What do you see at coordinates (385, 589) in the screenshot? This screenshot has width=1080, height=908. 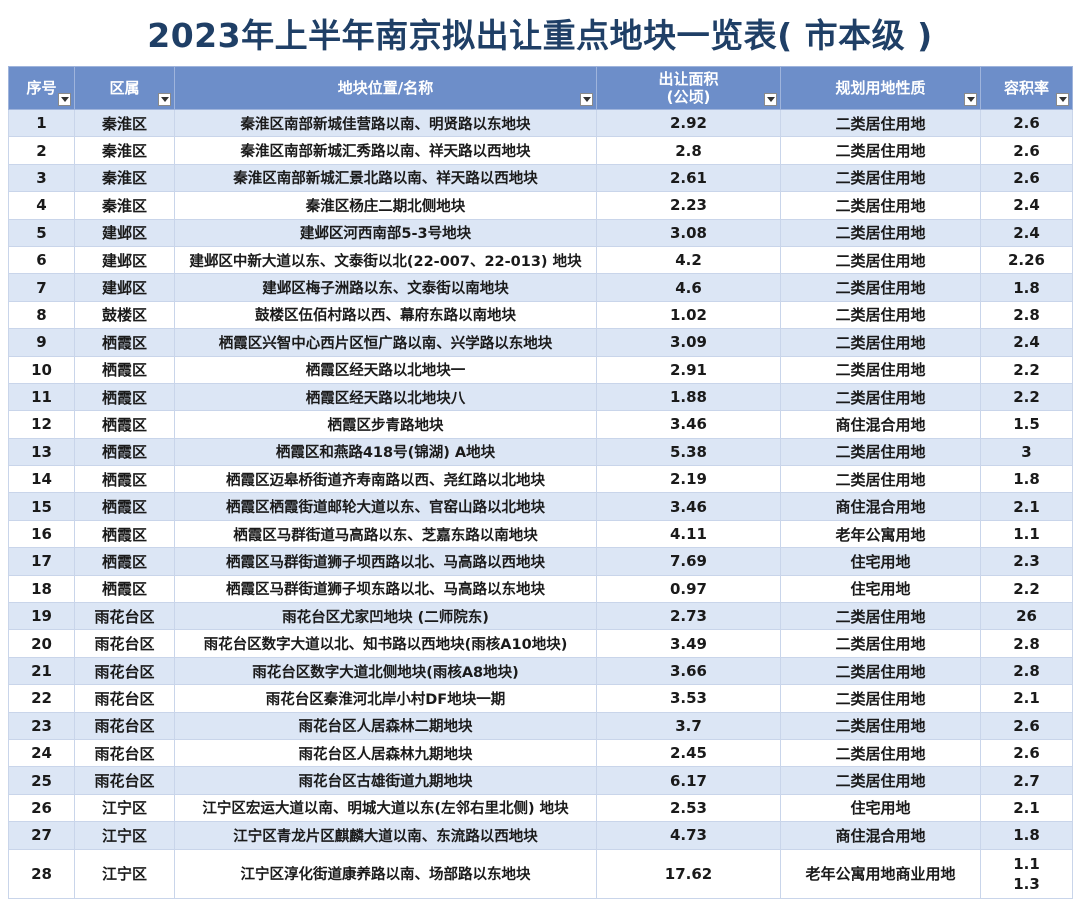 I see `cell-location: 栖霞区马群街道狮子坝东路以北、马高路以东地块` at bounding box center [385, 589].